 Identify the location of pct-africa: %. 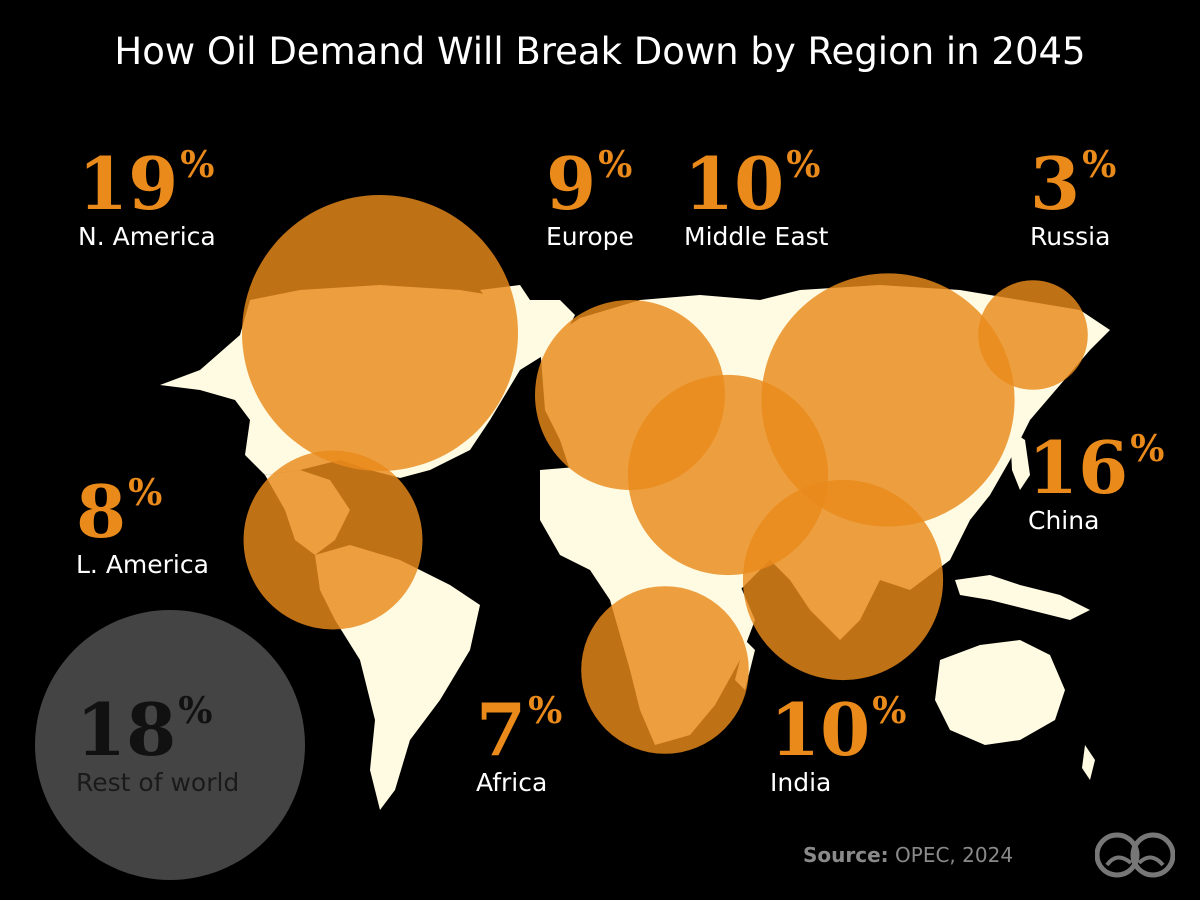
(545, 711).